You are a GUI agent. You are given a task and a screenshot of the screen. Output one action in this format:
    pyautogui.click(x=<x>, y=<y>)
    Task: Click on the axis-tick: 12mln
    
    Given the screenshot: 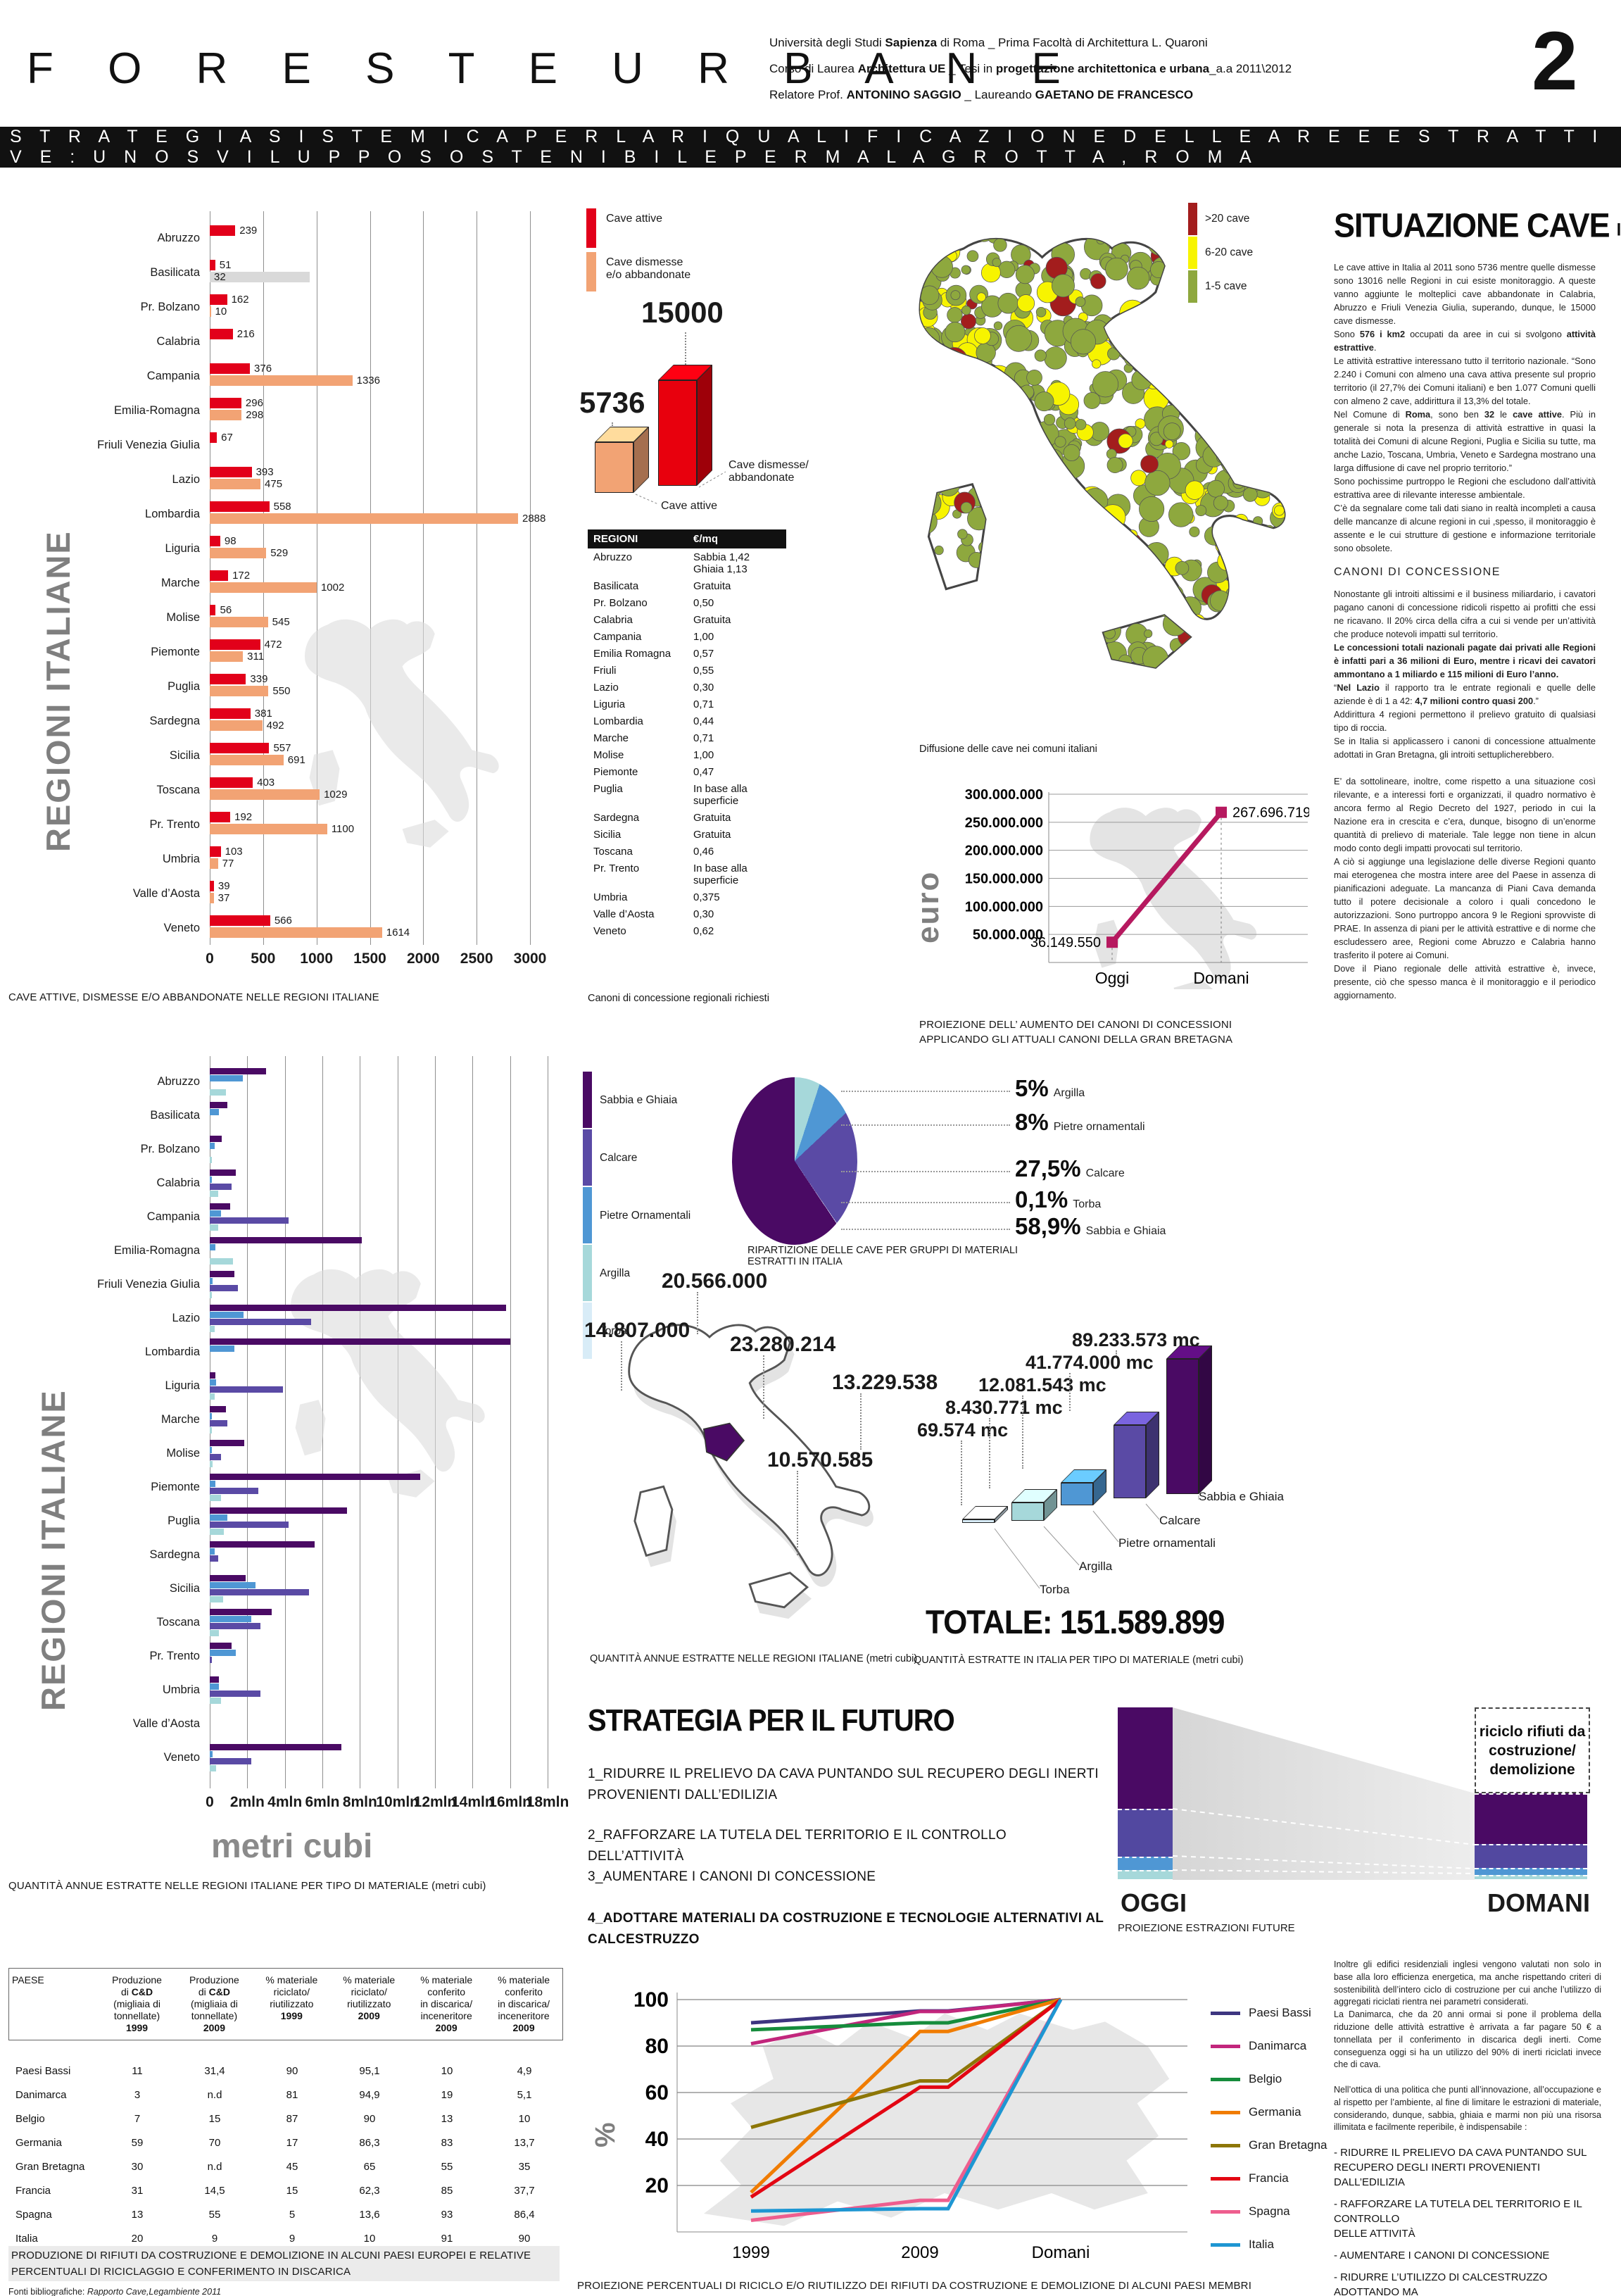 What is the action you would take?
    pyautogui.click(x=435, y=1802)
    